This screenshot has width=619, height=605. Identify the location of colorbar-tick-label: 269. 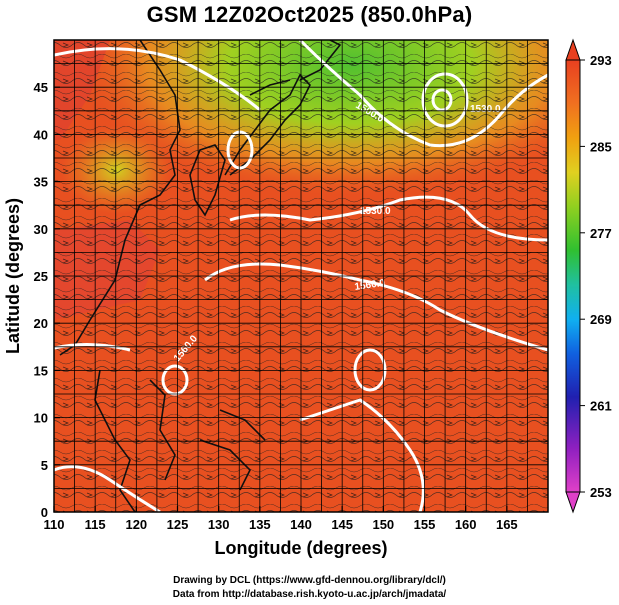
(601, 319).